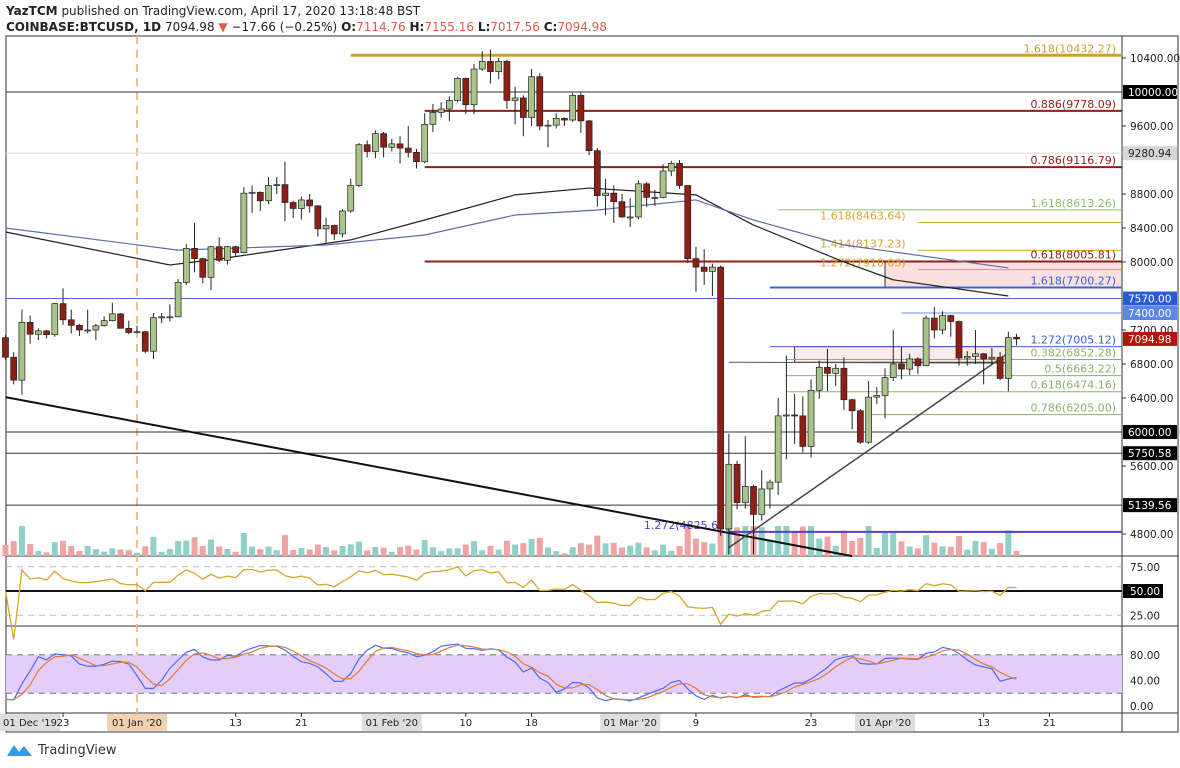 The width and height of the screenshot is (1180, 768). What do you see at coordinates (19, 750) in the screenshot?
I see `tradingview-logo-icon` at bounding box center [19, 750].